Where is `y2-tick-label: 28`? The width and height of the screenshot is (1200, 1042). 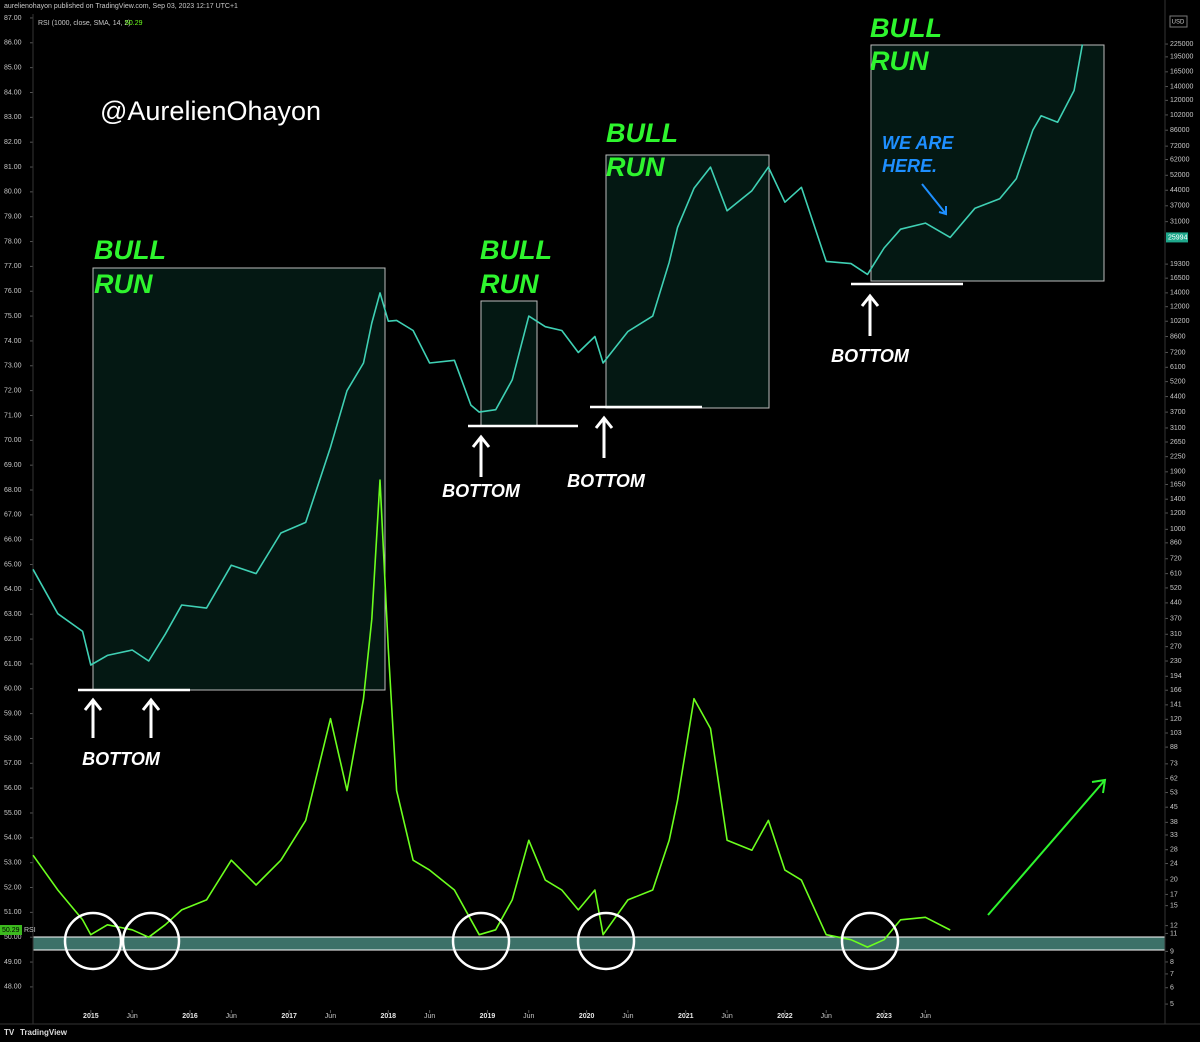 y2-tick-label: 28 is located at coordinates (1174, 850).